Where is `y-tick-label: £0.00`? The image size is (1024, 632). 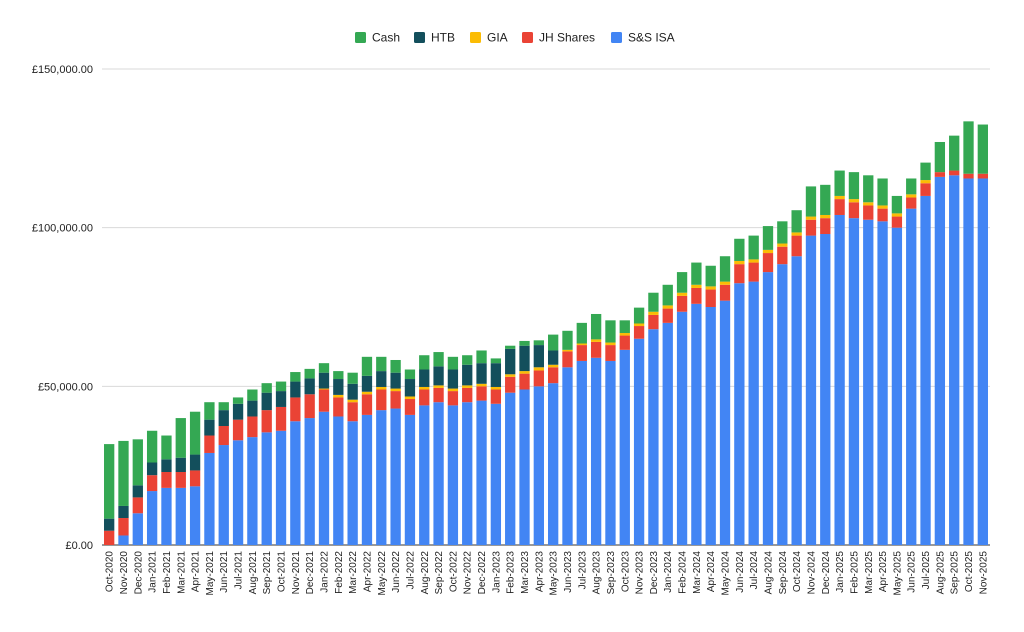
y-tick-label: £0.00 is located at coordinates (79, 546).